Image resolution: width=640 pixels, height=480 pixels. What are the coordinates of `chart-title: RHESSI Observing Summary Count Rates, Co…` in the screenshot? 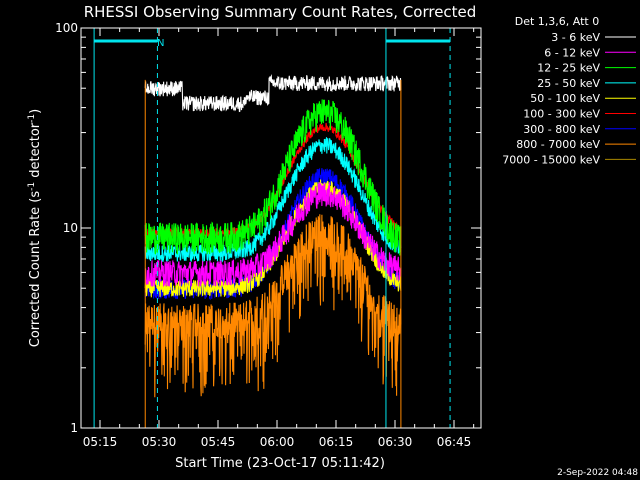 It's located at (280, 12).